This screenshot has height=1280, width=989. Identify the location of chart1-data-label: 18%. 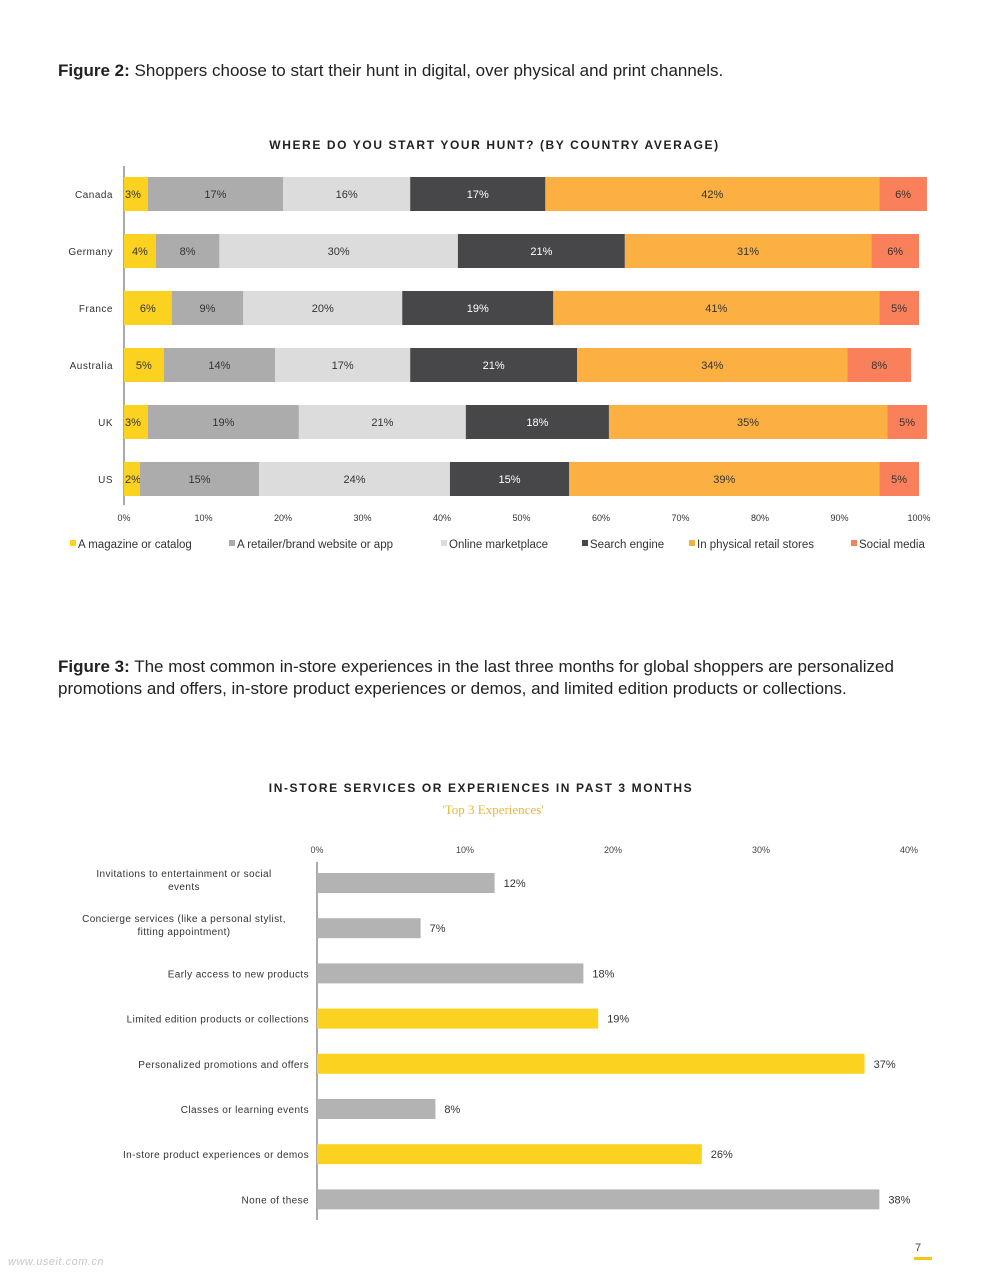
(537, 423).